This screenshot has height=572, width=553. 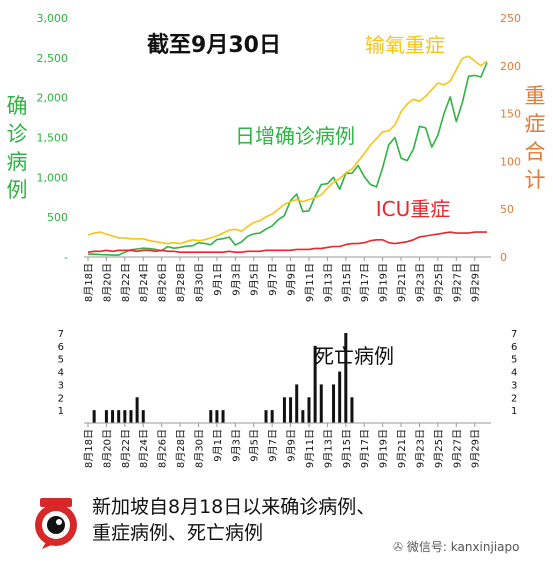 I want to click on right-axis-title-char: 重, so click(x=535, y=96).